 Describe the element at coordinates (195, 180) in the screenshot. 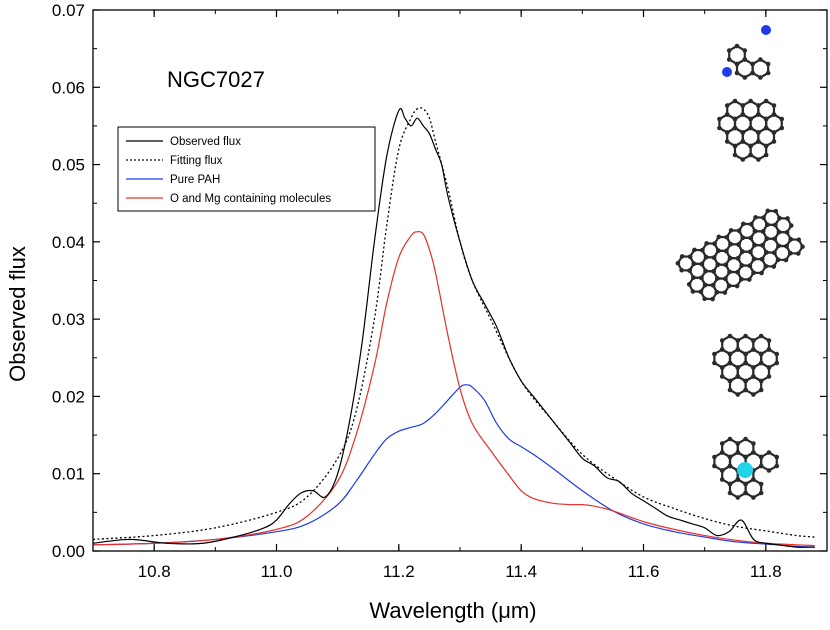

I see `legend-label: Pure PAH` at that location.